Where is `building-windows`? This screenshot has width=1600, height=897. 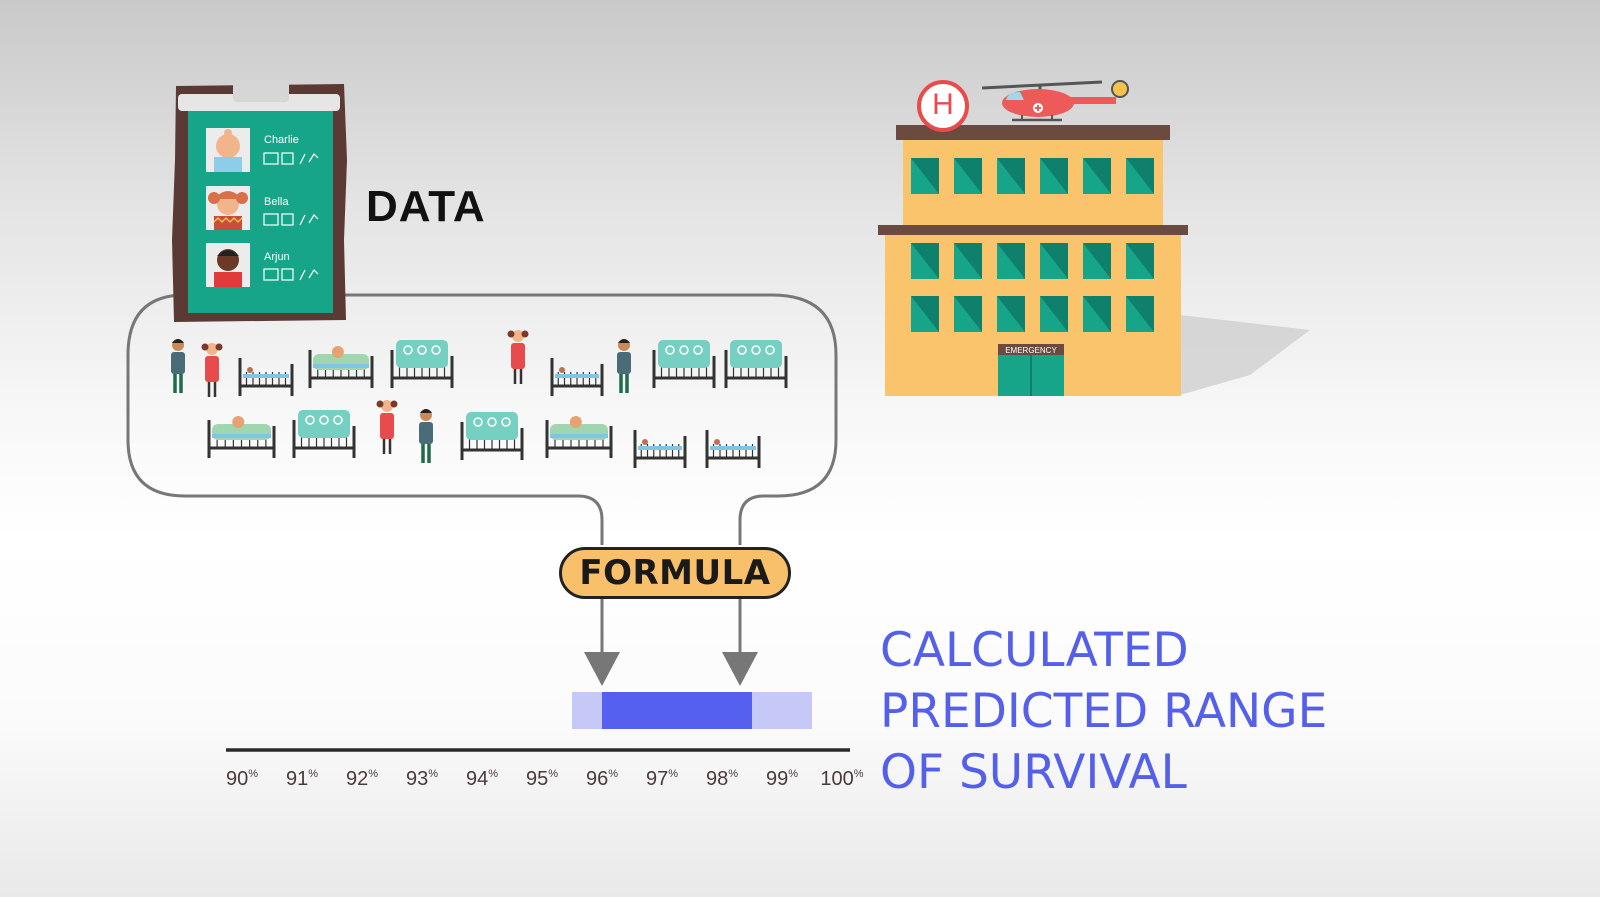 building-windows is located at coordinates (1032, 245).